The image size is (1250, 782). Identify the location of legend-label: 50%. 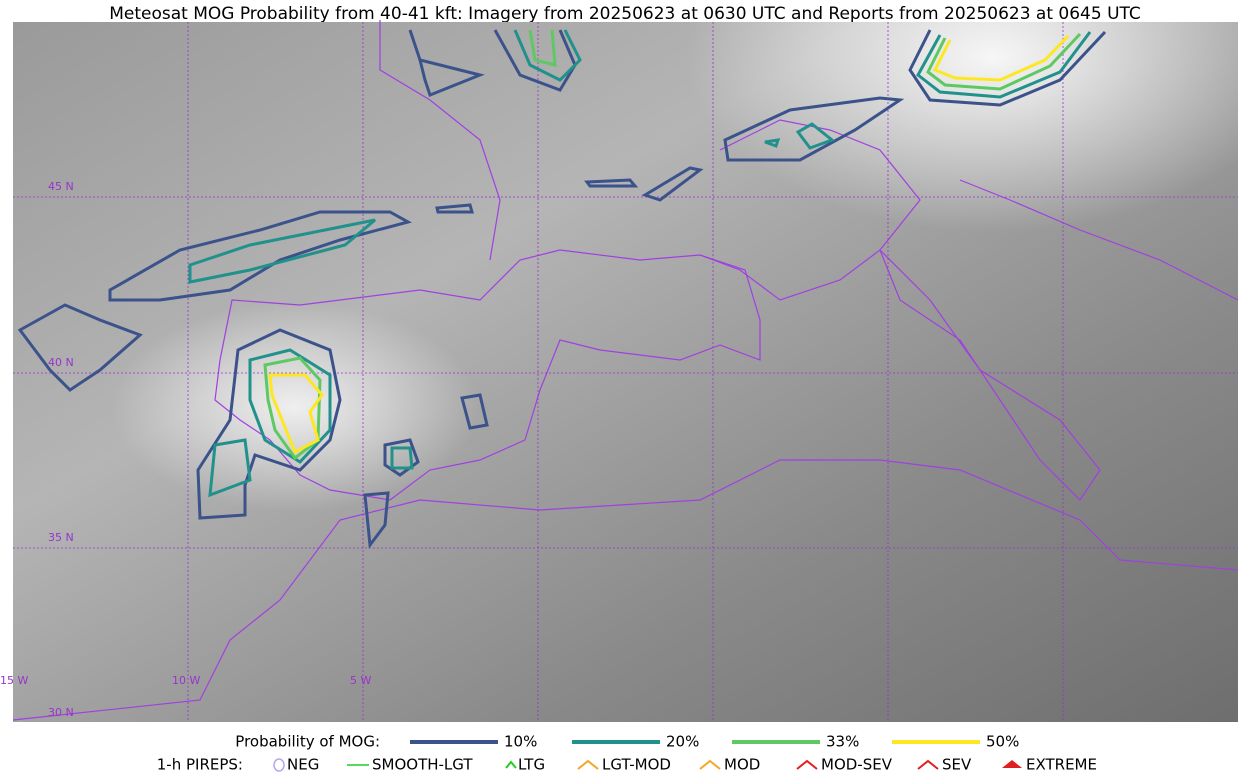
(1002, 742).